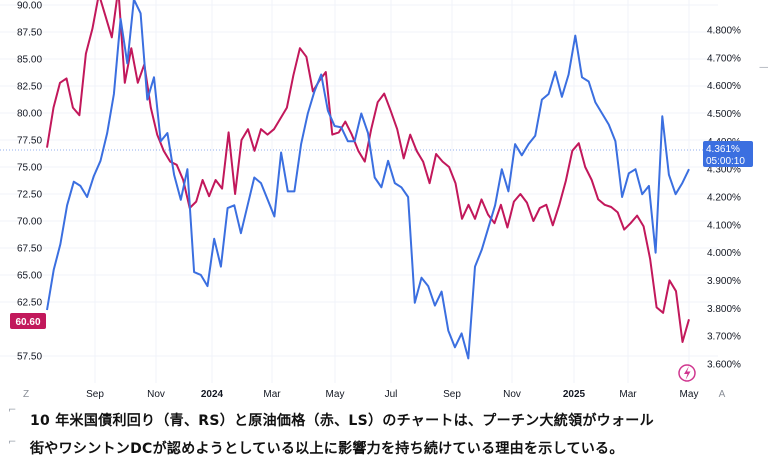 The width and height of the screenshot is (768, 471). I want to click on corner-mark-top: ⌐, so click(12, 410).